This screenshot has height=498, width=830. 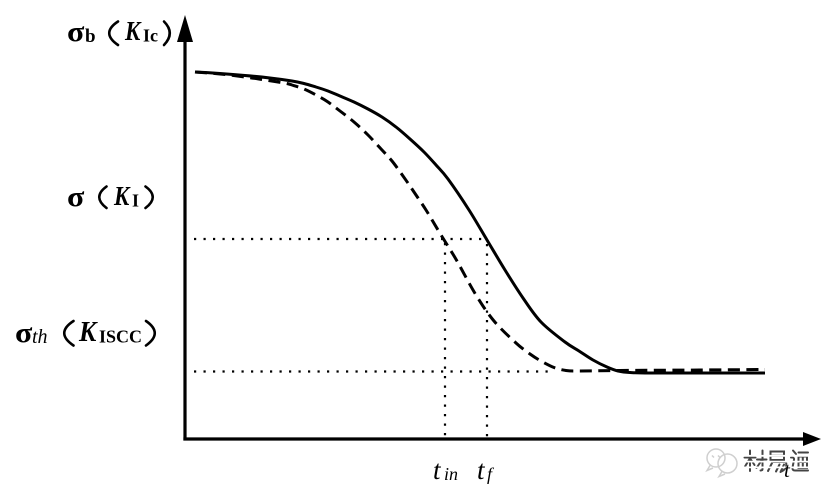 I want to click on svg-text: th, so click(x=40, y=337).